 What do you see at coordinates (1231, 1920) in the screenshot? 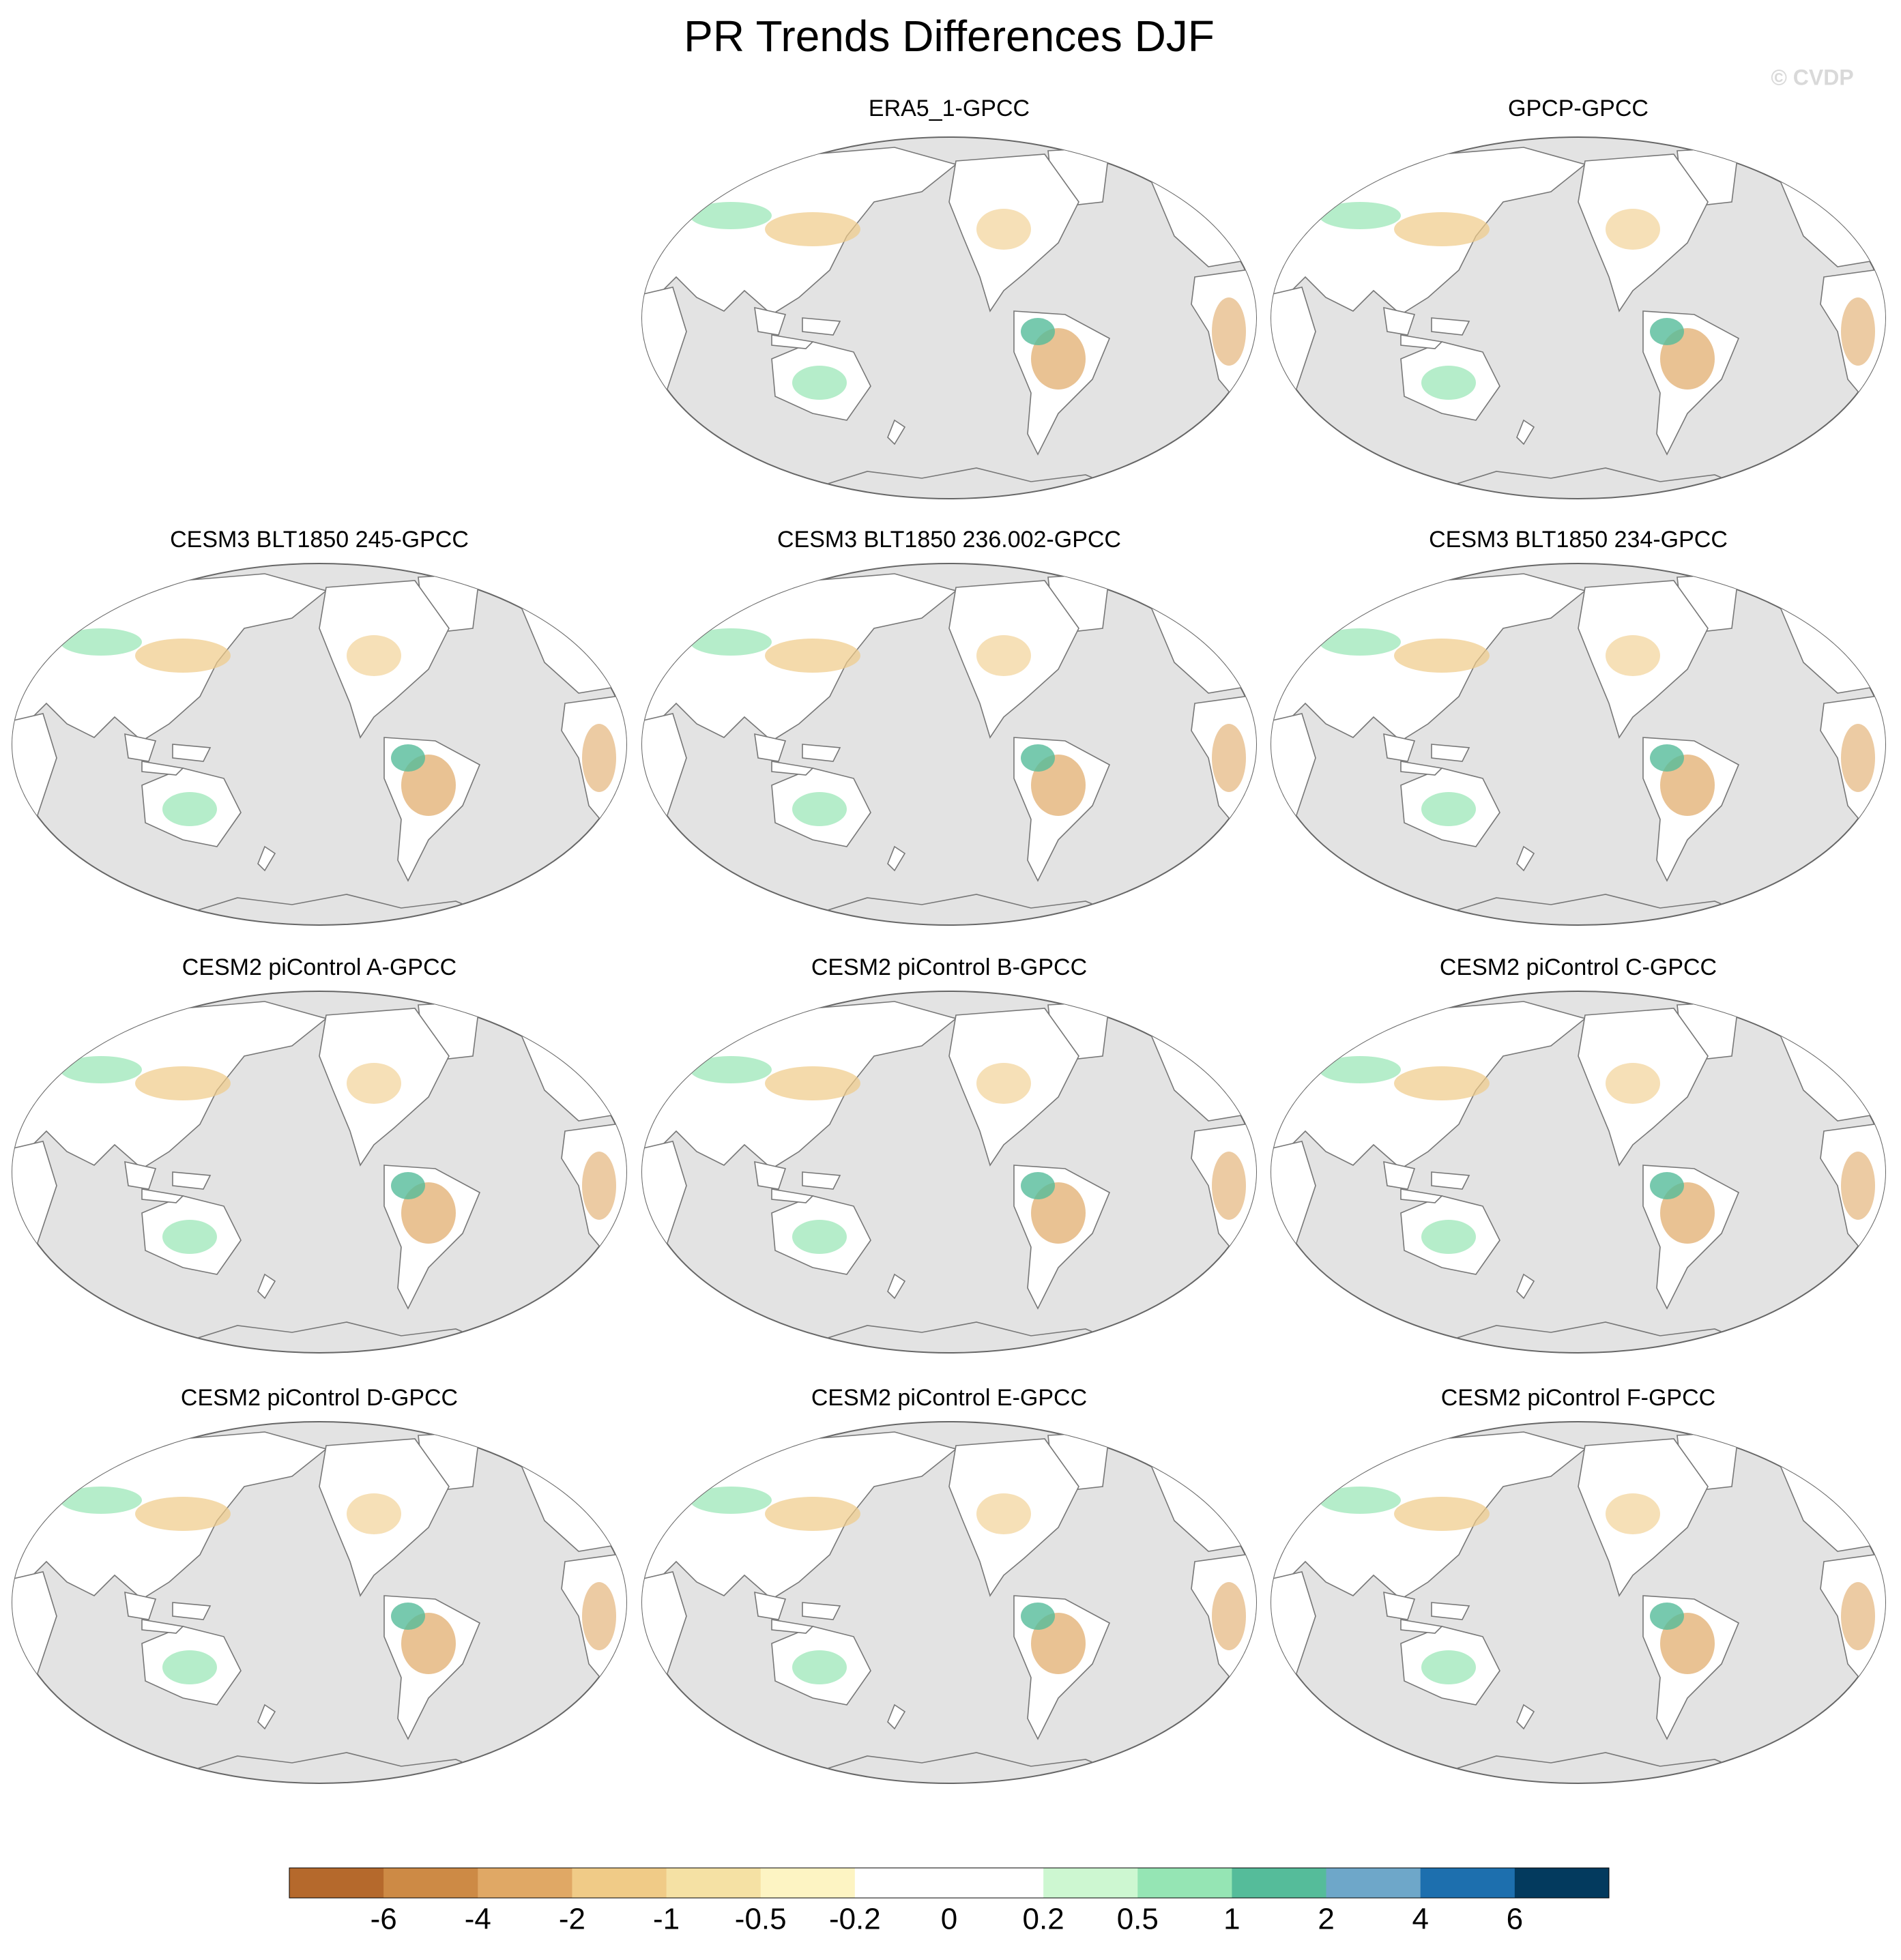
I see `colorbar-label: 1` at bounding box center [1231, 1920].